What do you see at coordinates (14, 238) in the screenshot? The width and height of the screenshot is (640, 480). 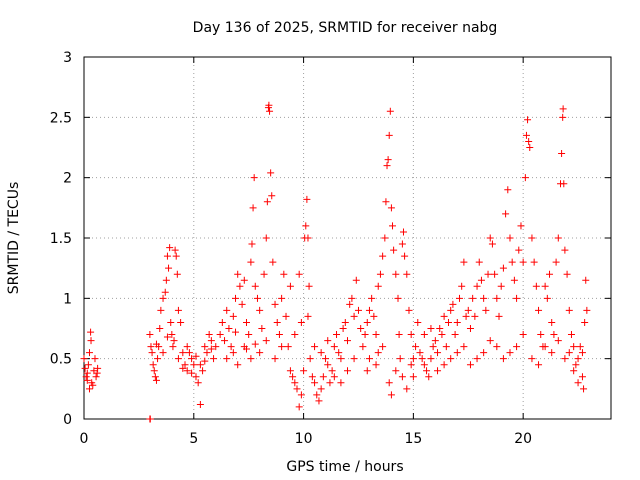 I see `y-axis-title: SRMTID / TECUs` at bounding box center [14, 238].